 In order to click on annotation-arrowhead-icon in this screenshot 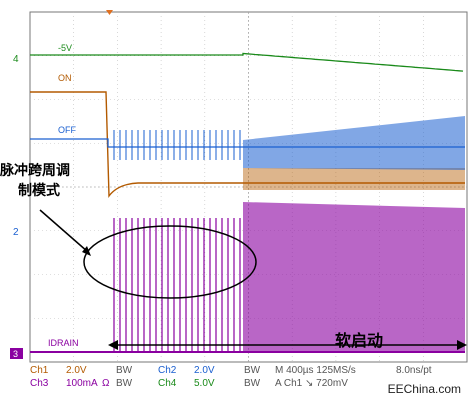, I will do `click(86, 251)`.